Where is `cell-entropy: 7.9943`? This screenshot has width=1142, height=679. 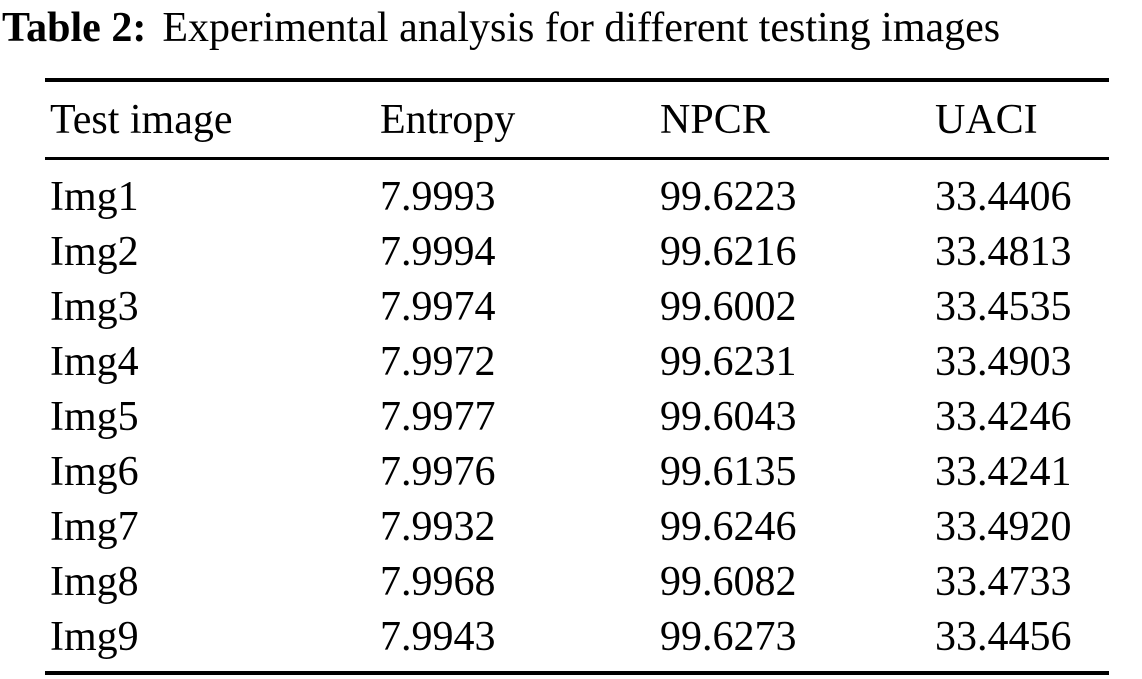 cell-entropy: 7.9943 is located at coordinates (438, 637).